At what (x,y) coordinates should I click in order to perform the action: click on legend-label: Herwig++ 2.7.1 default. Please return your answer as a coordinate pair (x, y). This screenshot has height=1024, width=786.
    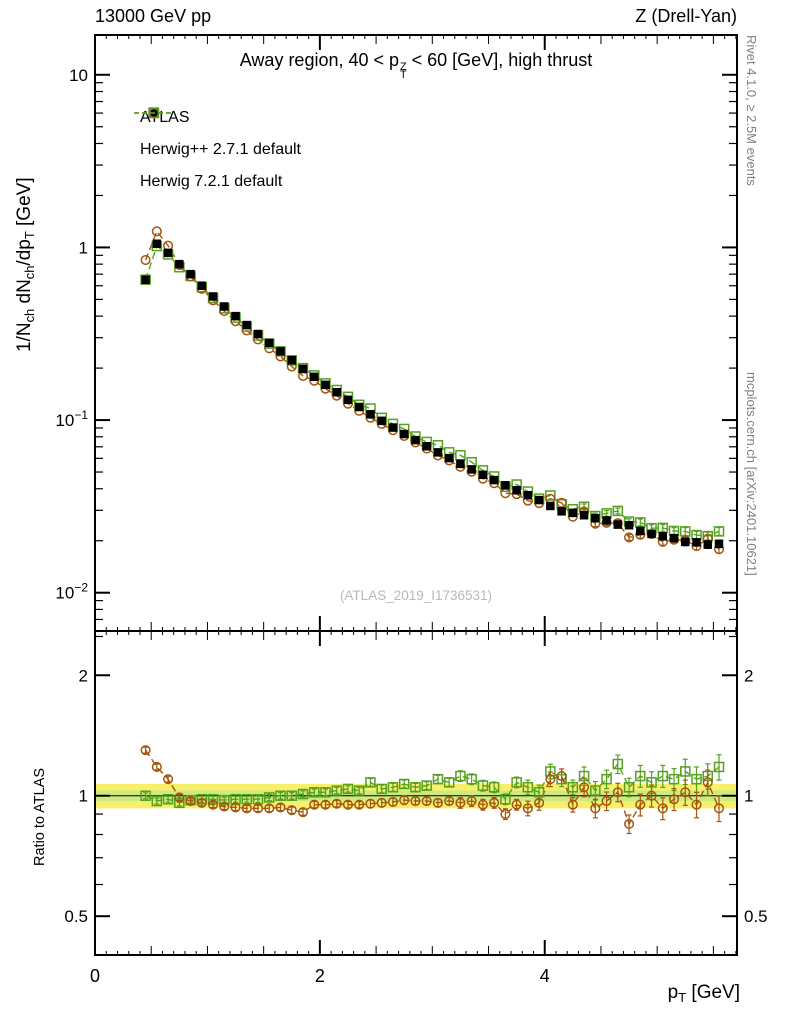
    Looking at the image, I should click on (220, 149).